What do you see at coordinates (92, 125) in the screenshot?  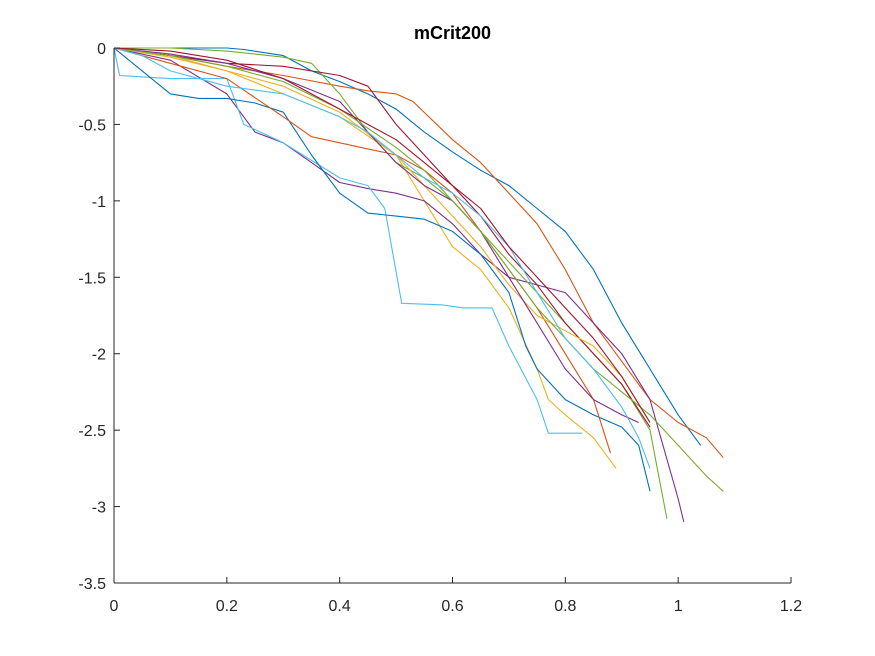 I see `y-tick-label: -0.5` at bounding box center [92, 125].